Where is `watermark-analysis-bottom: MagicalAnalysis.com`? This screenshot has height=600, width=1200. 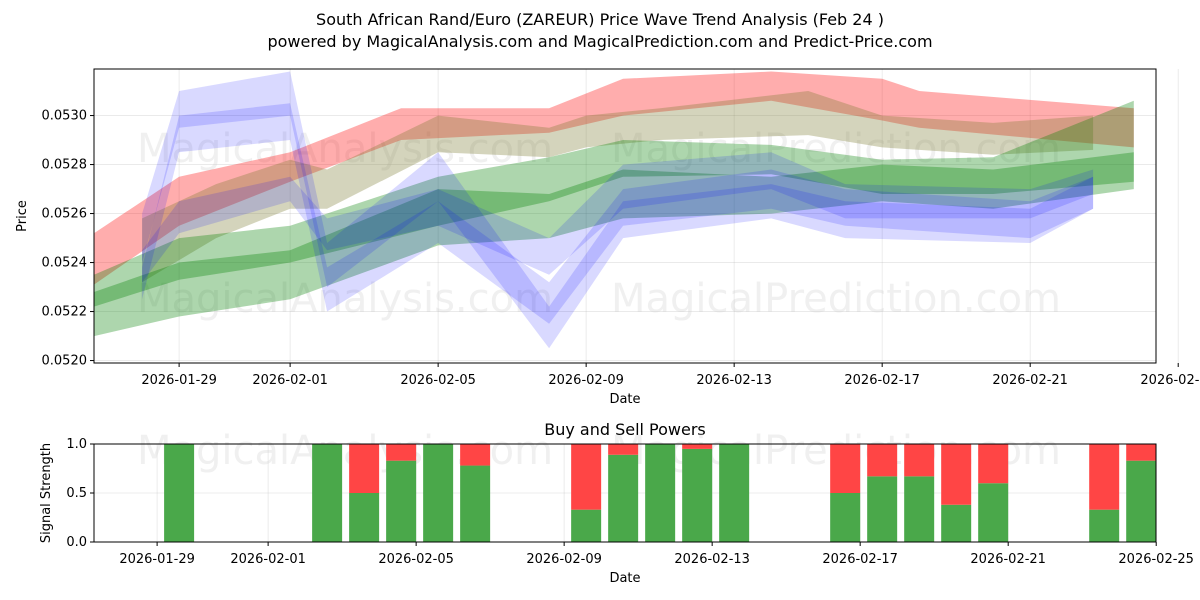 watermark-analysis-bottom: MagicalAnalysis.com is located at coordinates (345, 451).